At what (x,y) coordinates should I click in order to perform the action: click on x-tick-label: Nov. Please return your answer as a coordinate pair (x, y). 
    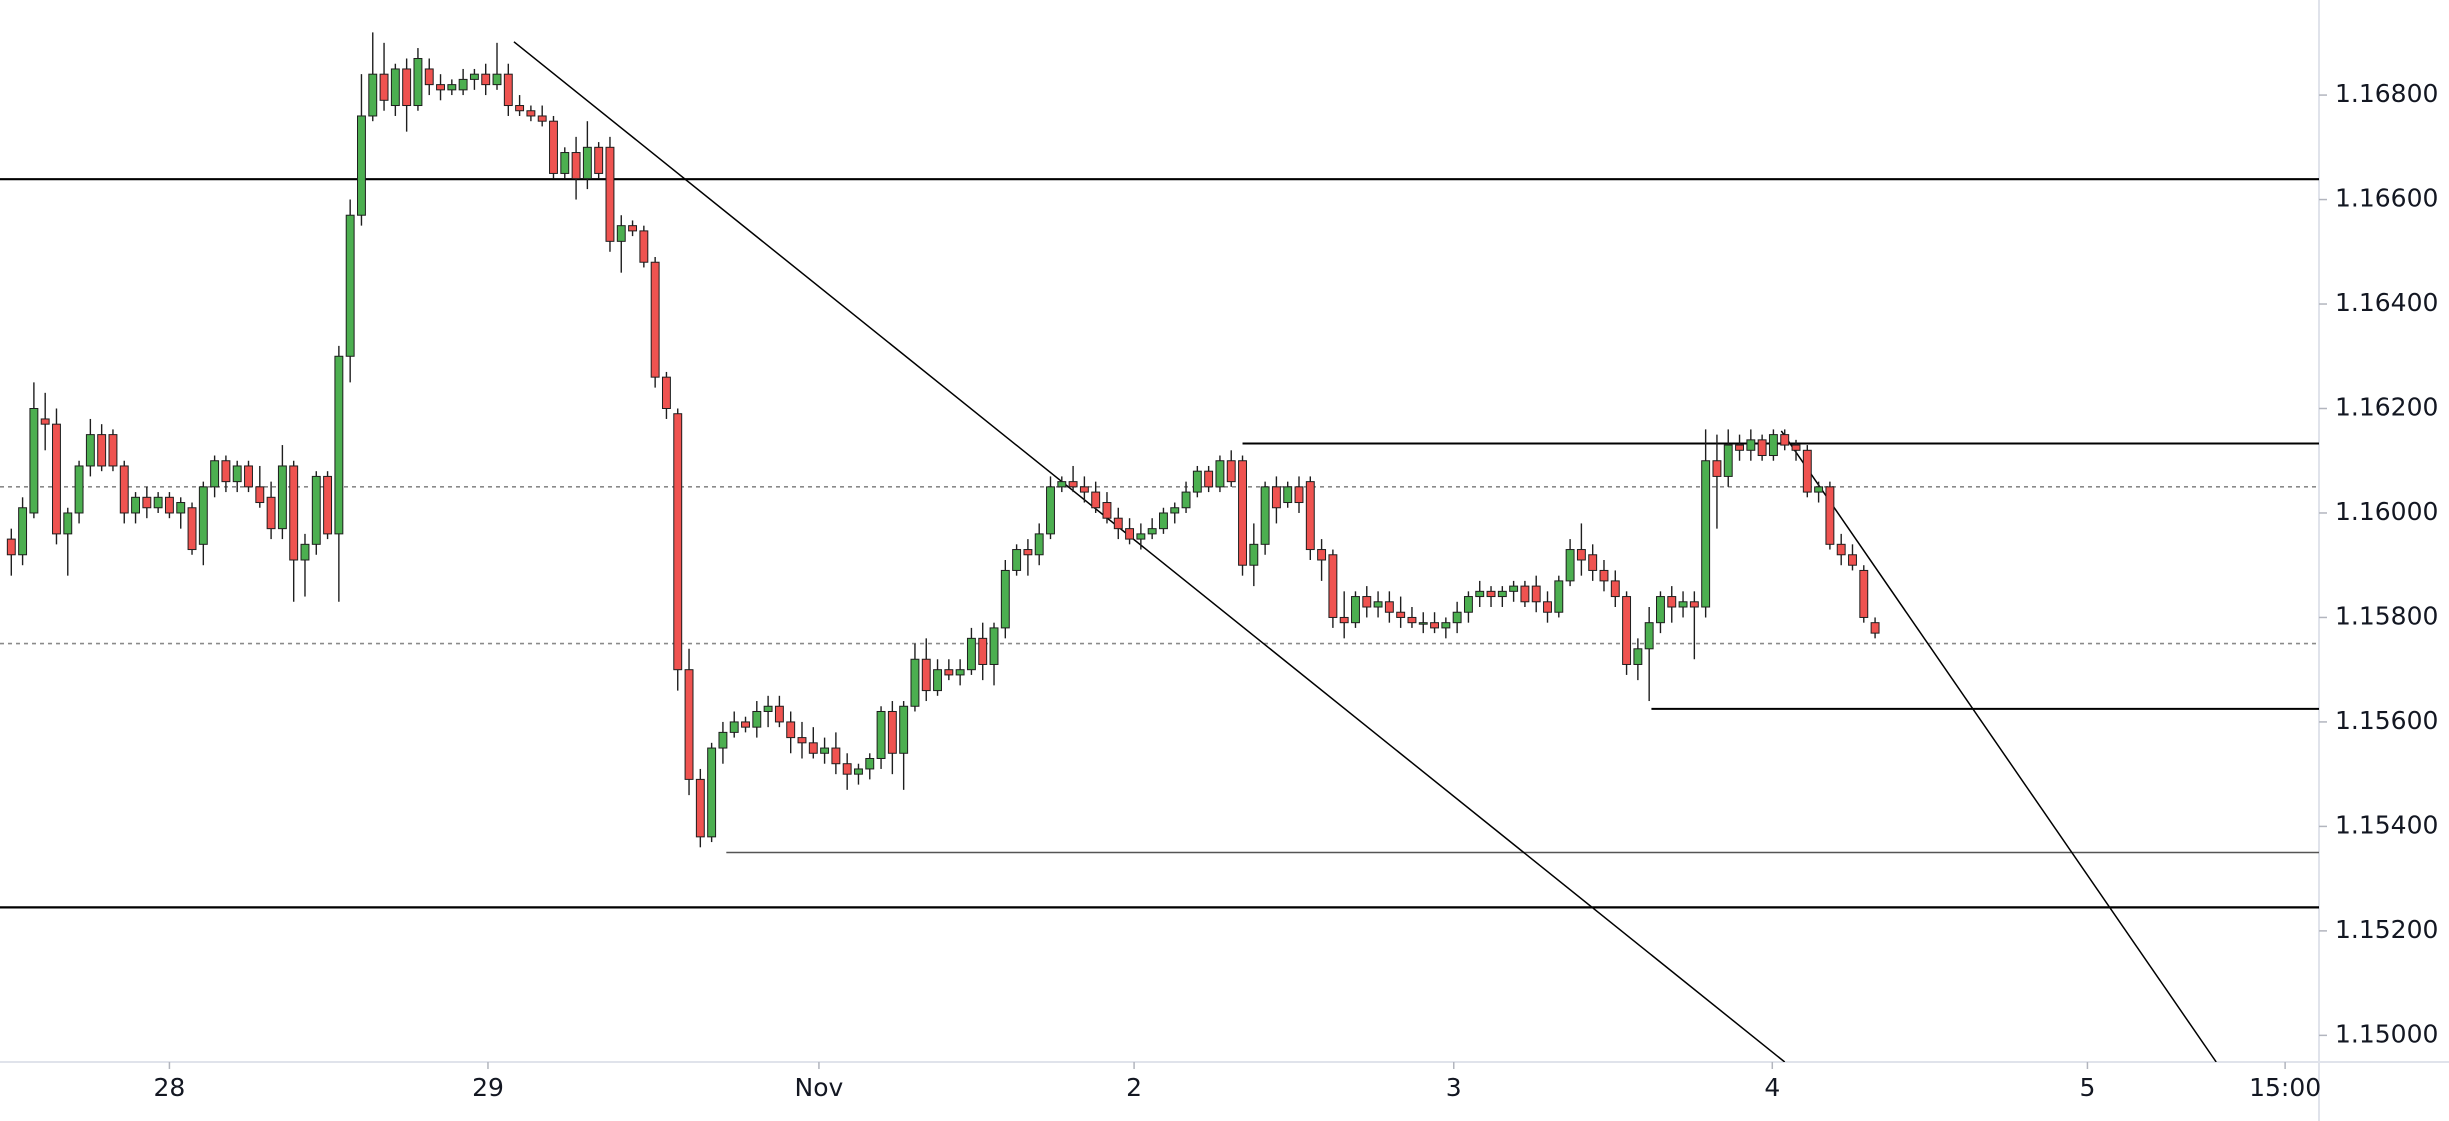
    Looking at the image, I should click on (819, 1087).